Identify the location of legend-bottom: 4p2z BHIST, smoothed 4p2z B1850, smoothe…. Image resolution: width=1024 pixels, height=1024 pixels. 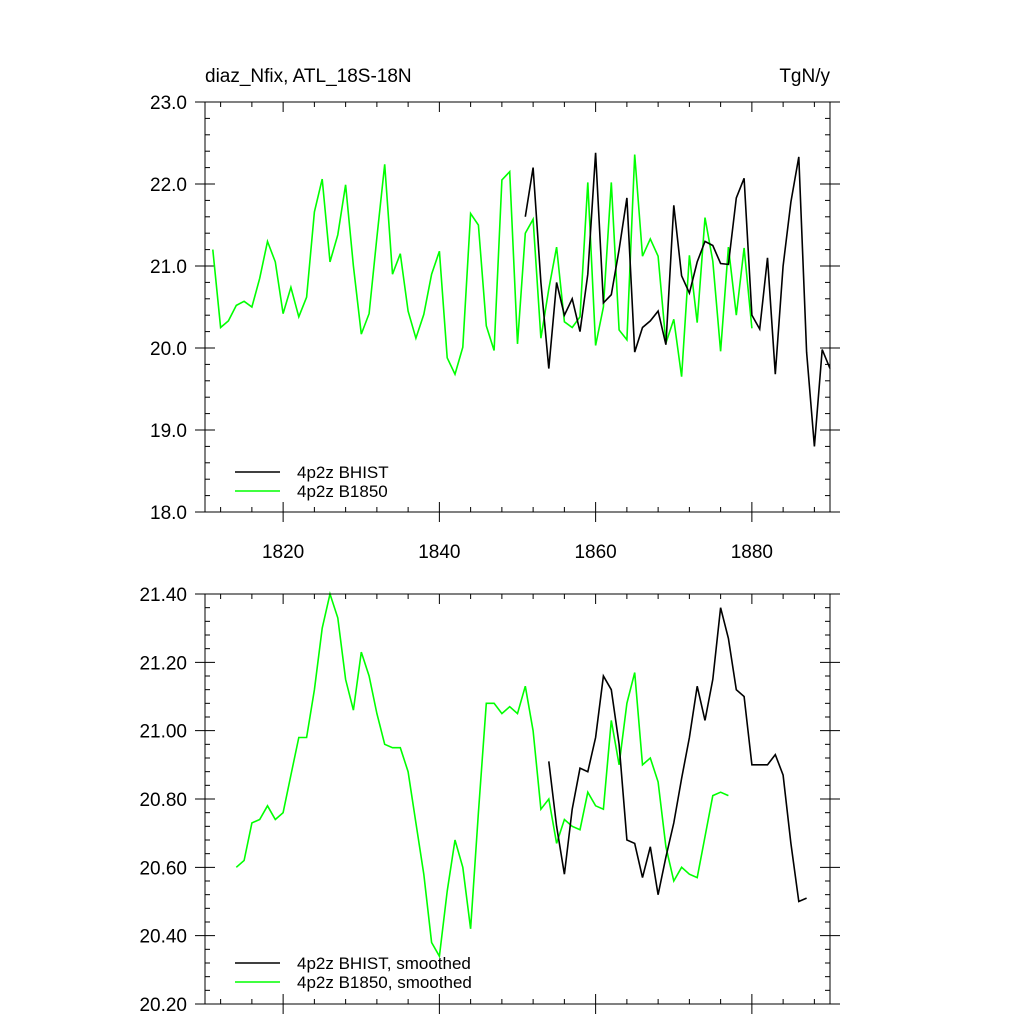
(353, 973).